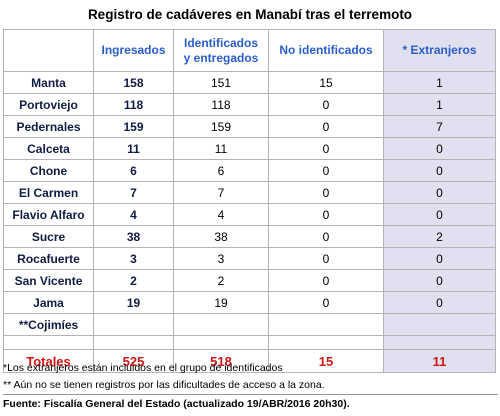 This screenshot has width=500, height=416. Describe the element at coordinates (221, 192) in the screenshot. I see `identificados-cell: 7` at that location.